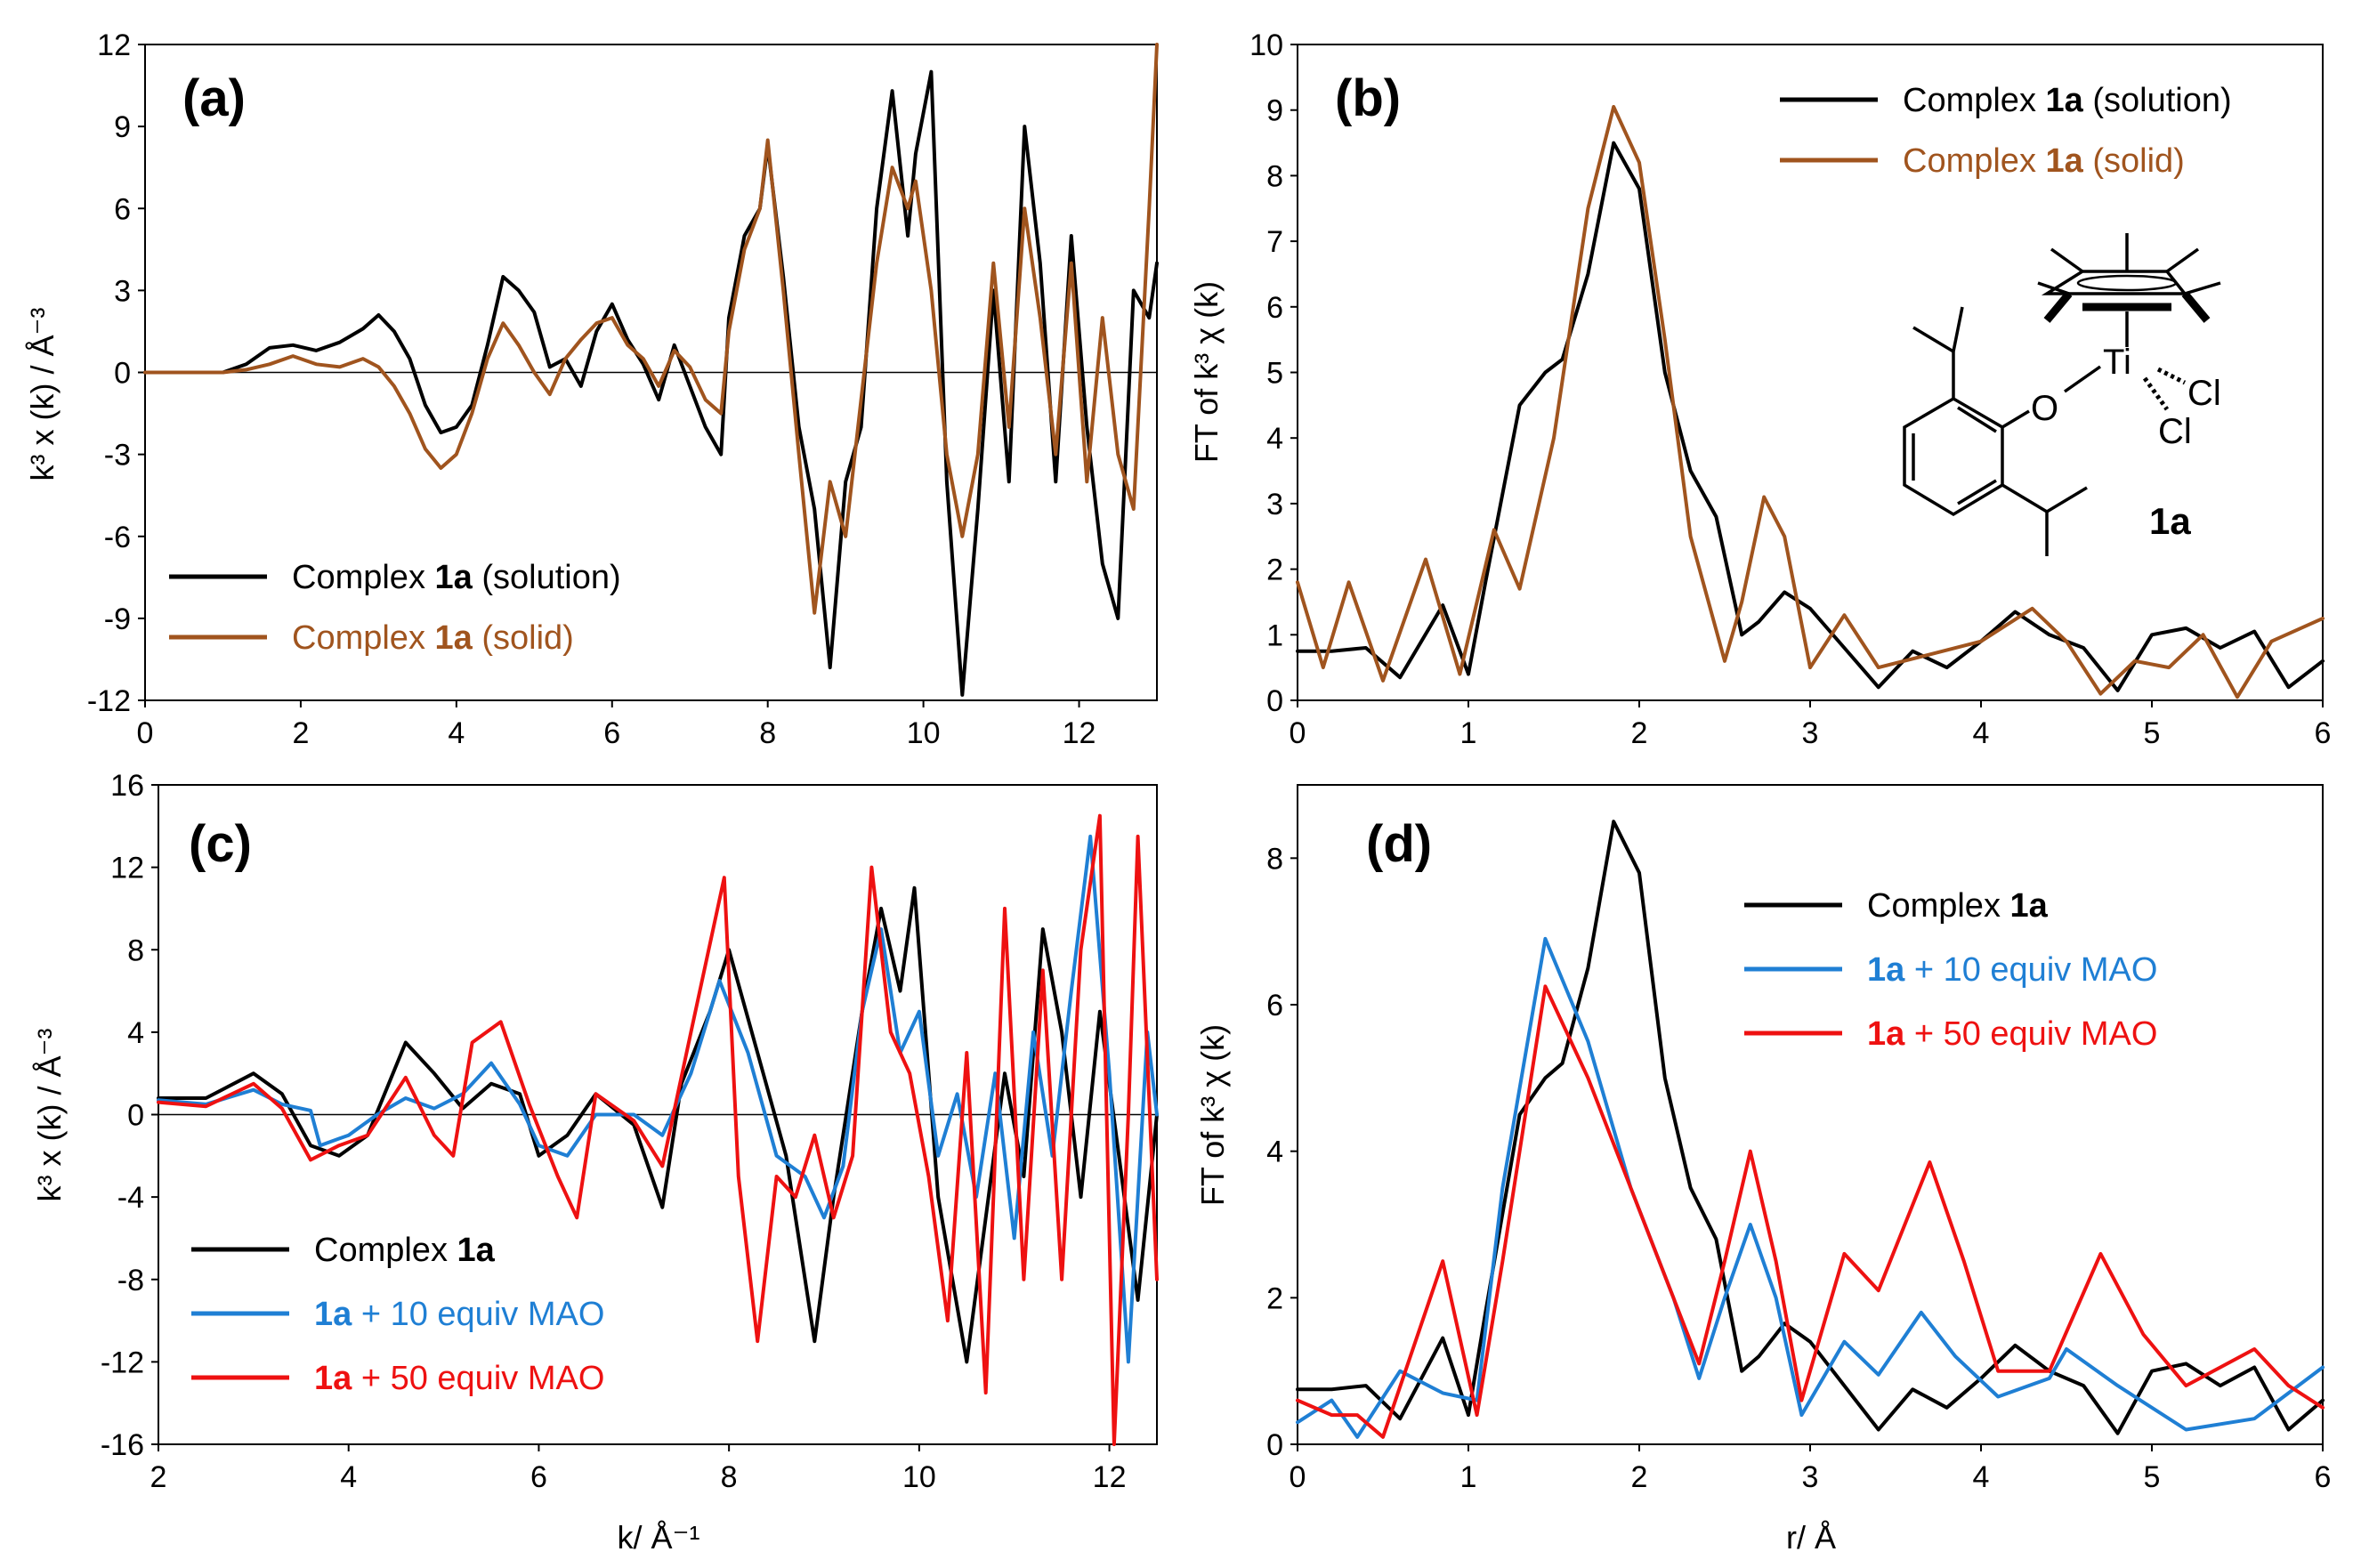  Describe the element at coordinates (127, 786) in the screenshot. I see `y-tick-label: 16` at that location.